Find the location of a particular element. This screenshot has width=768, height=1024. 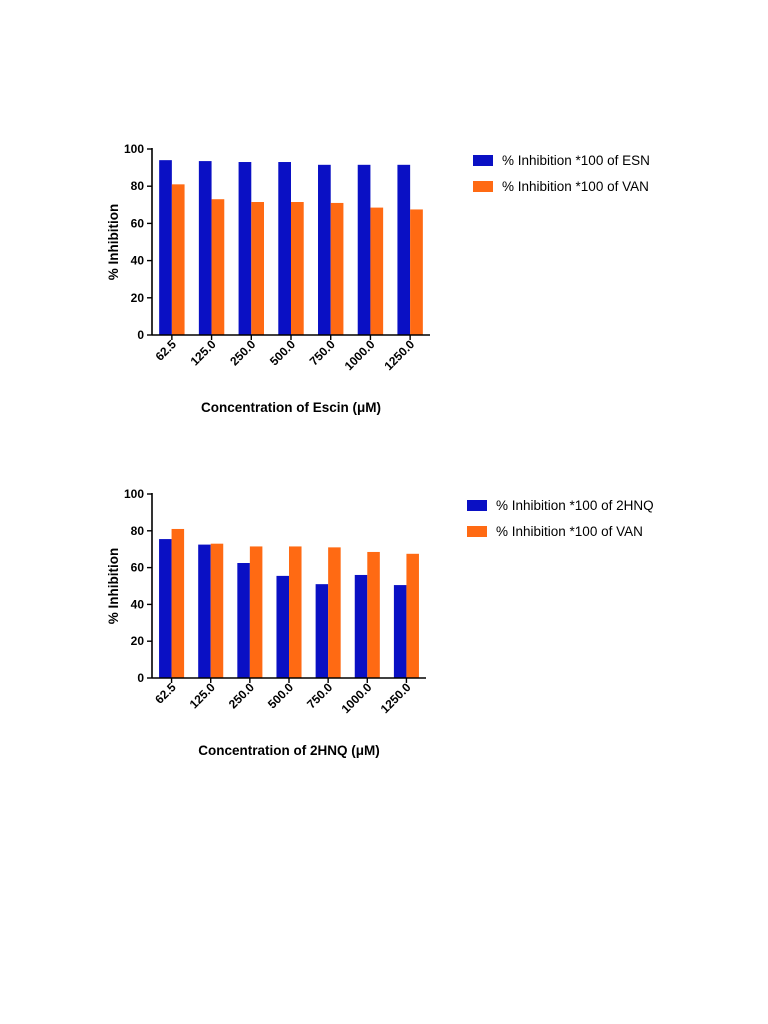

legend-label: % Inhibition *100 of ESN is located at coordinates (576, 160).